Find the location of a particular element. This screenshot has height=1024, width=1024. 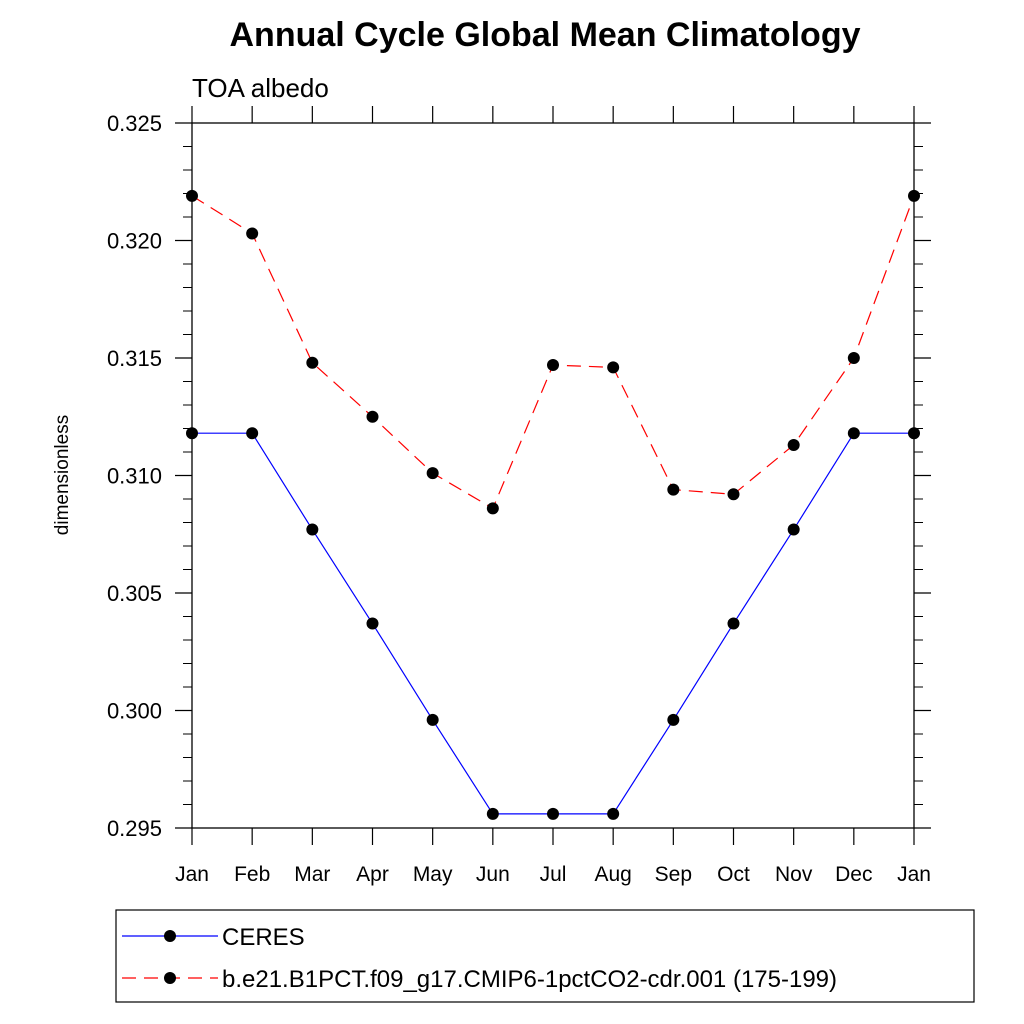

x-tick-label: Dec is located at coordinates (853, 874).